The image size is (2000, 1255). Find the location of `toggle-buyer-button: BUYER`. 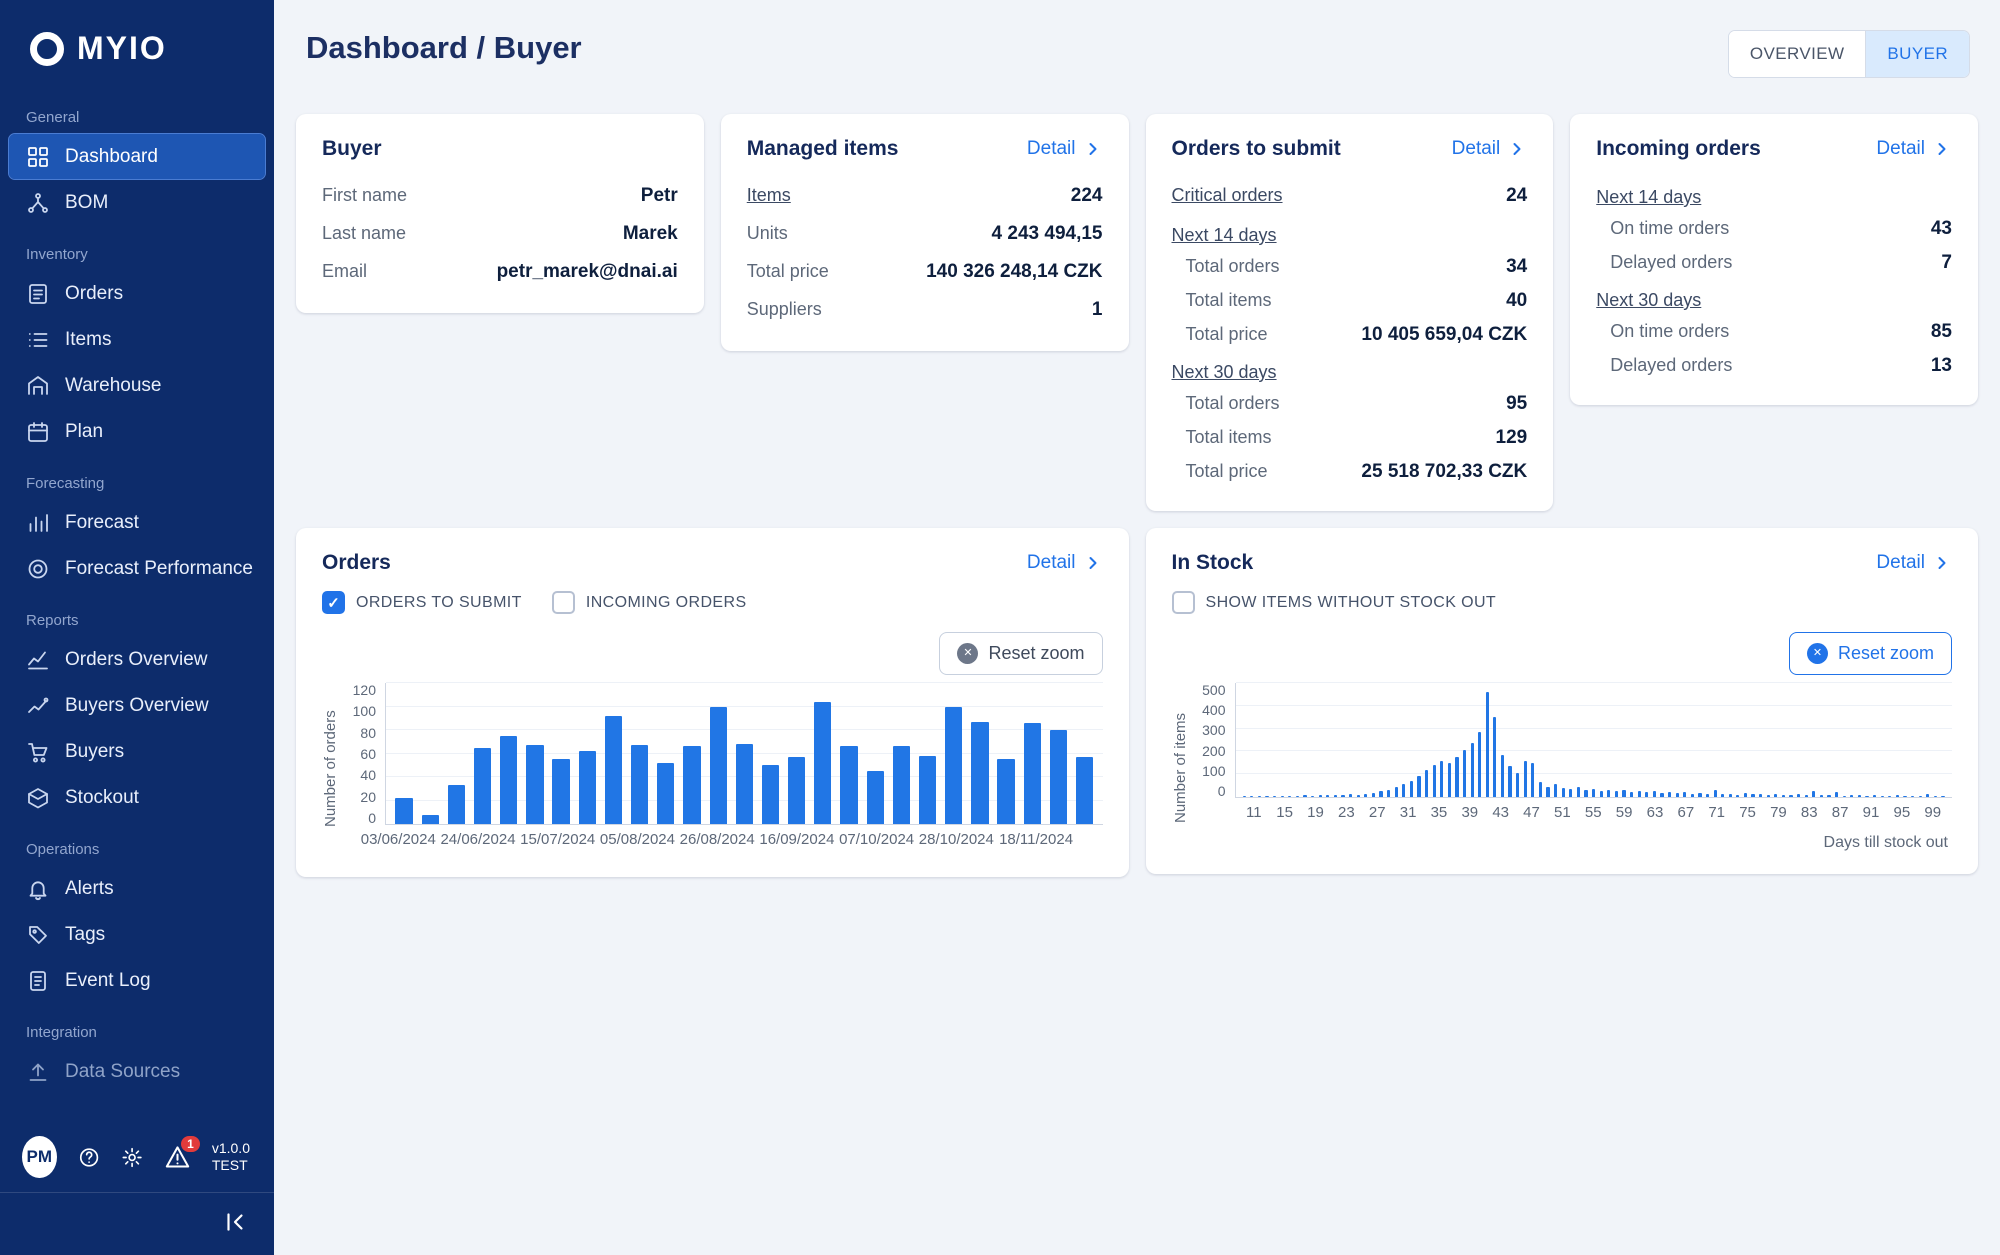

toggle-buyer-button: BUYER is located at coordinates (1917, 54).